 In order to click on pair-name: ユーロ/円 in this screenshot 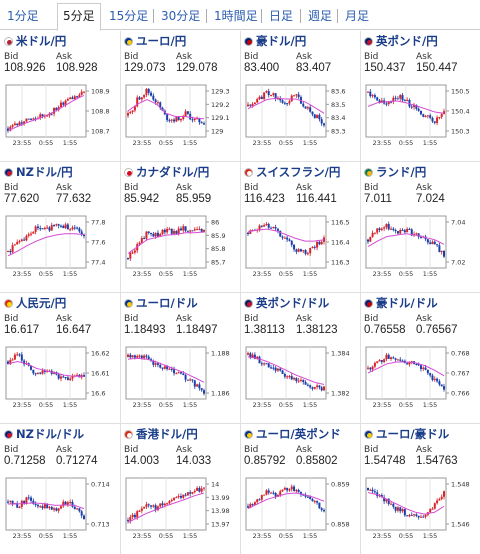, I will do `click(161, 41)`.